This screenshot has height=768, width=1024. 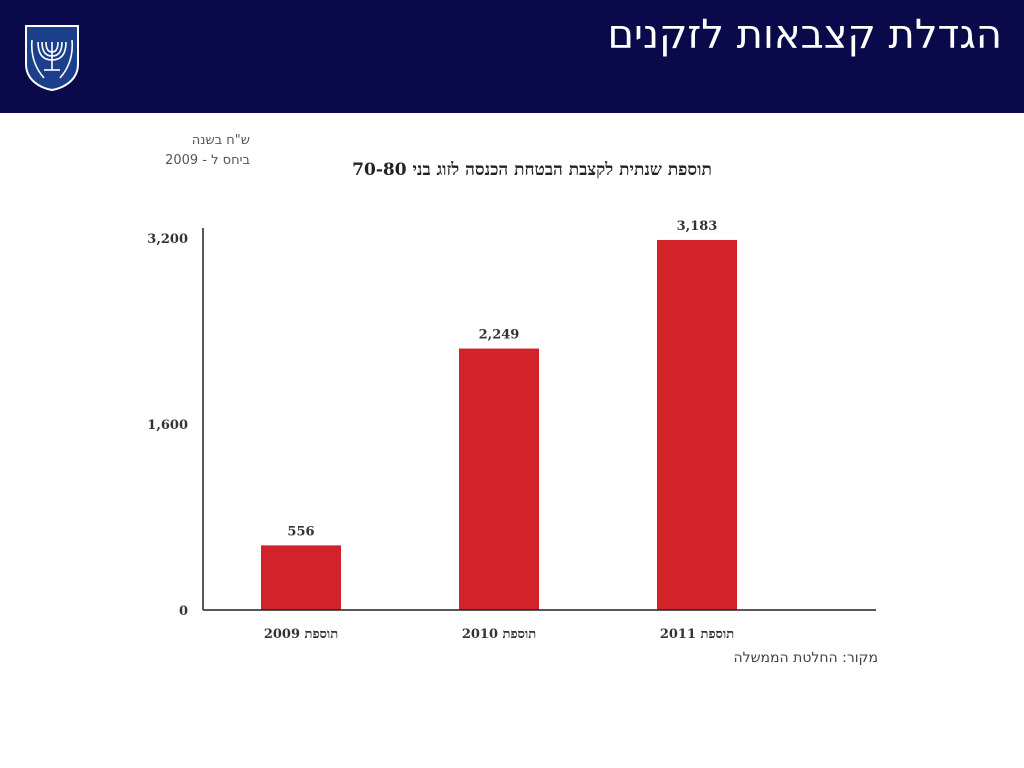 I want to click on category-labels: תוספת 2009 תוספת 2010 תוספת 2011, so click(x=499, y=634).